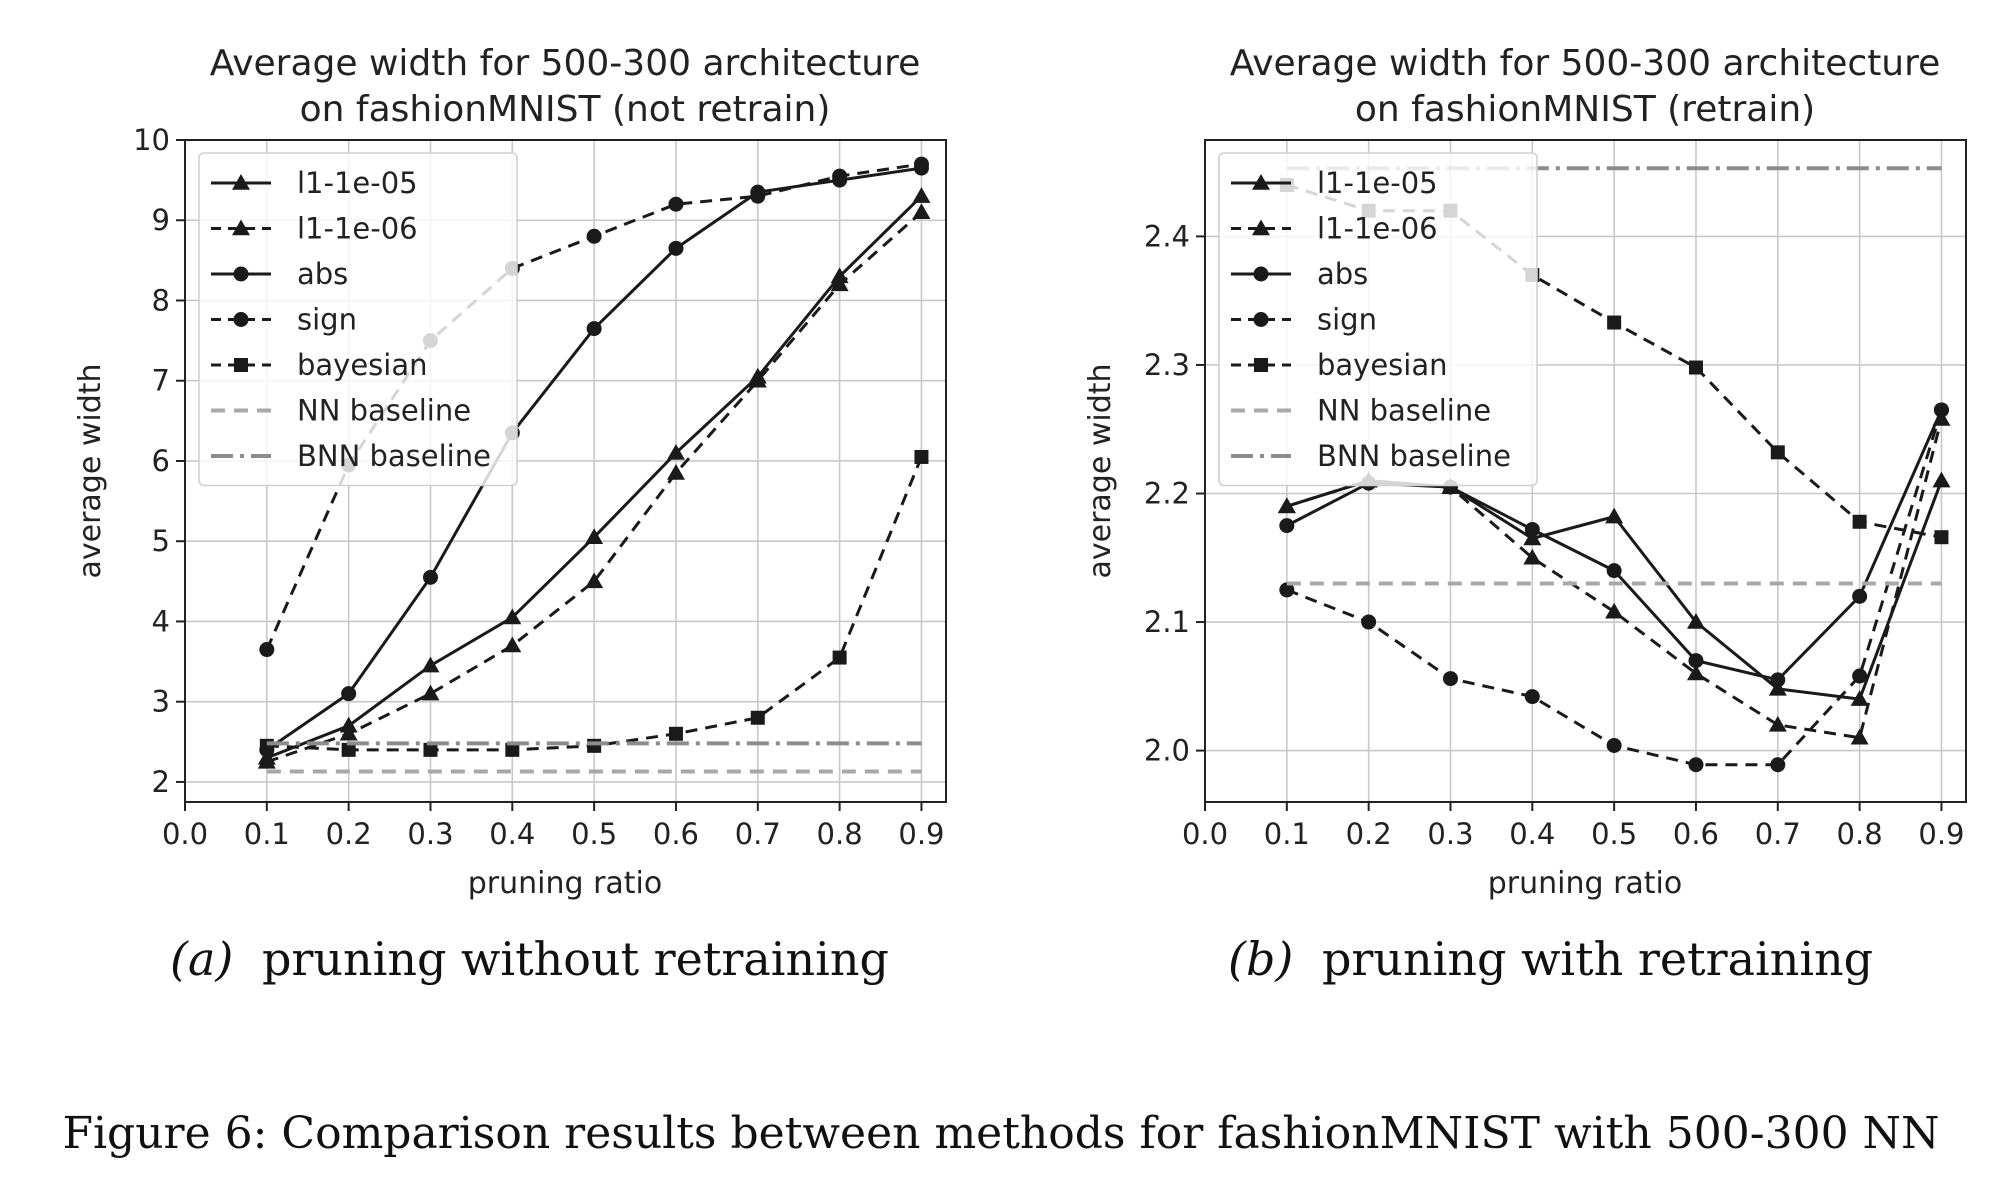  What do you see at coordinates (1585, 63) in the screenshot?
I see `chart-title-line-1: Average width for 500-300 architecture` at bounding box center [1585, 63].